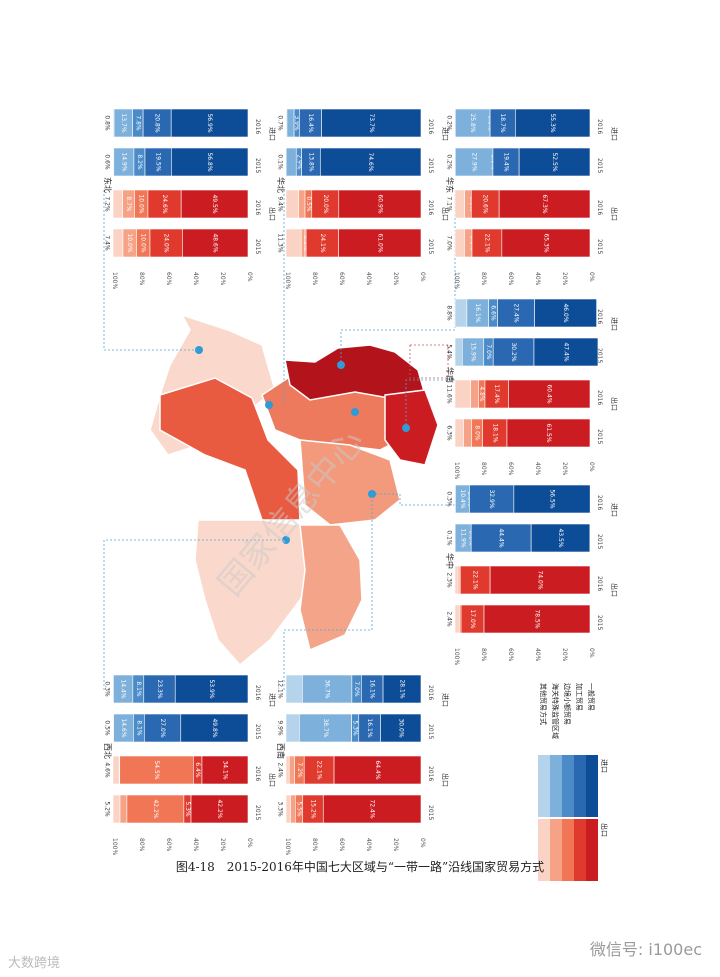 The image size is (720, 977). I want to click on data-label: 22.1%, so click(319, 769).